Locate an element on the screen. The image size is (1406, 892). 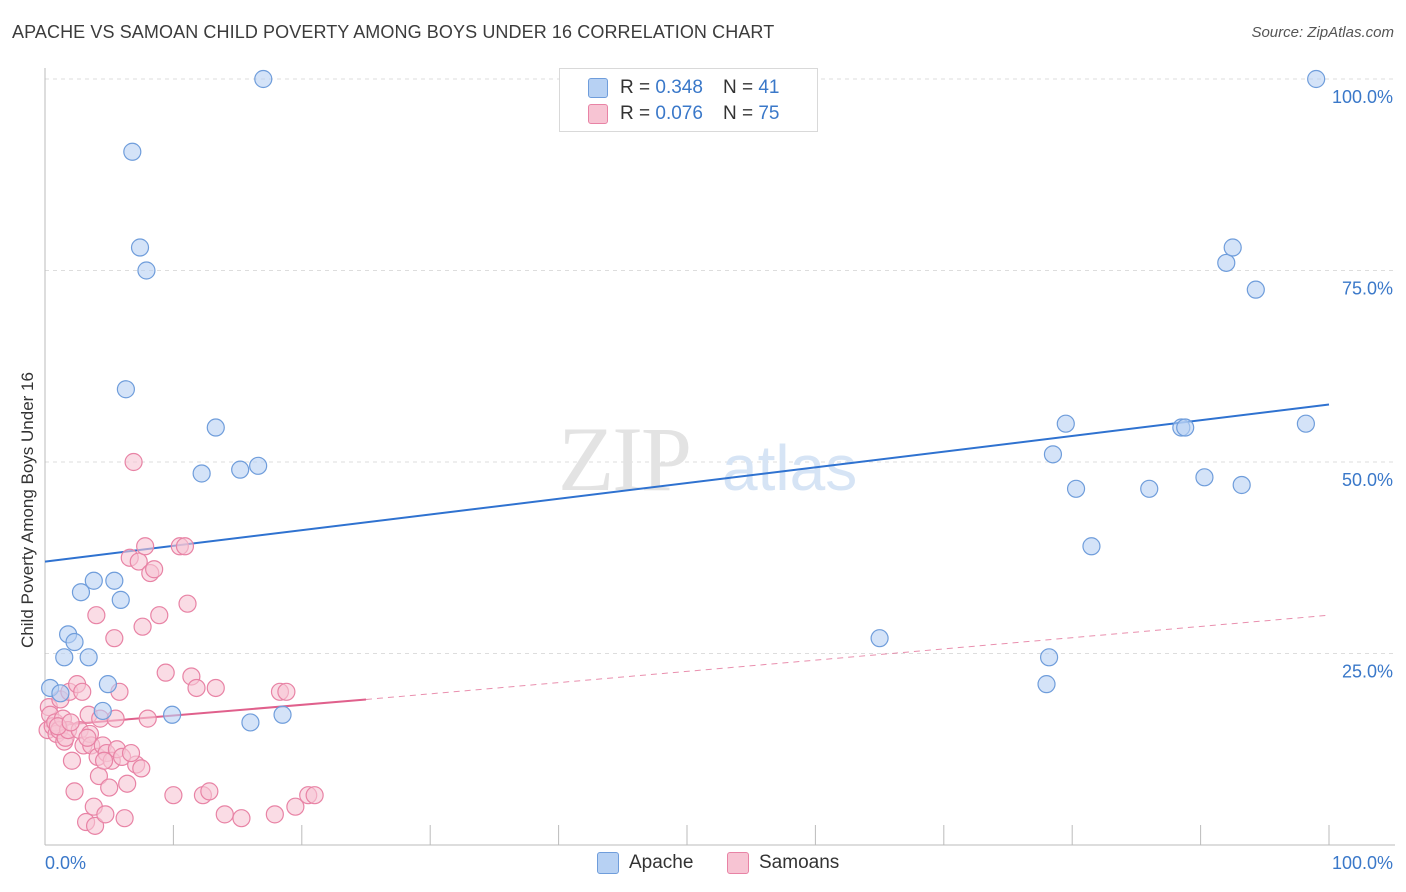
watermark-atlas: atlas is located at coordinates (789, 468).